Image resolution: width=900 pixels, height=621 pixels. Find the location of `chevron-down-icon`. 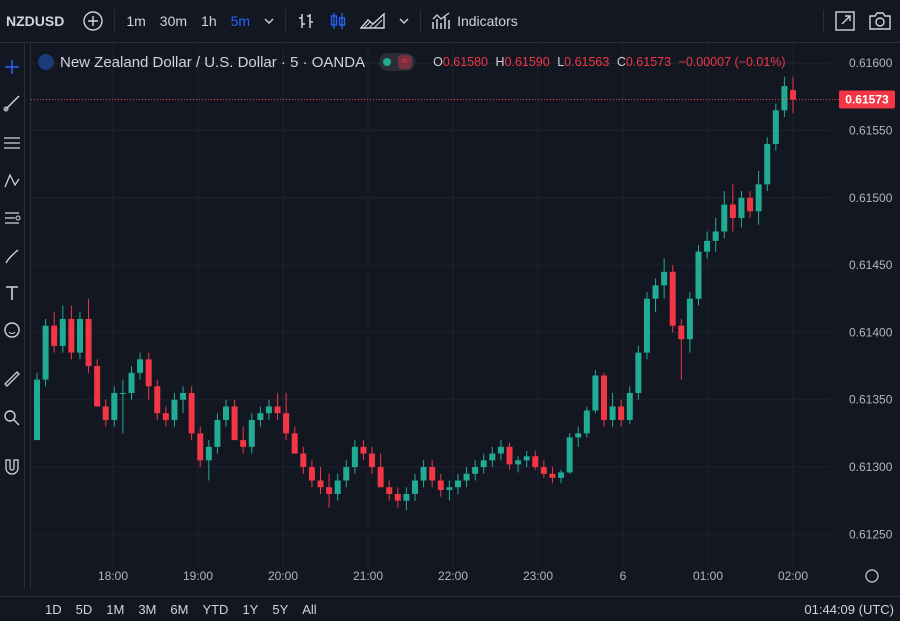

chevron-down-icon is located at coordinates (404, 21).